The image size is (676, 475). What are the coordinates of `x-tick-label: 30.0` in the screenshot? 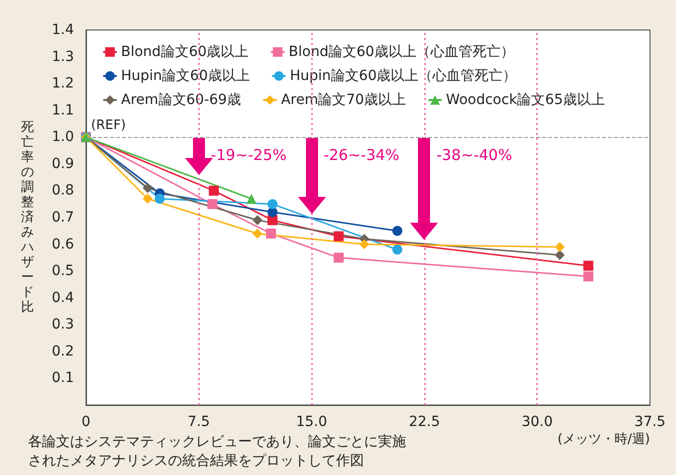 It's located at (537, 422).